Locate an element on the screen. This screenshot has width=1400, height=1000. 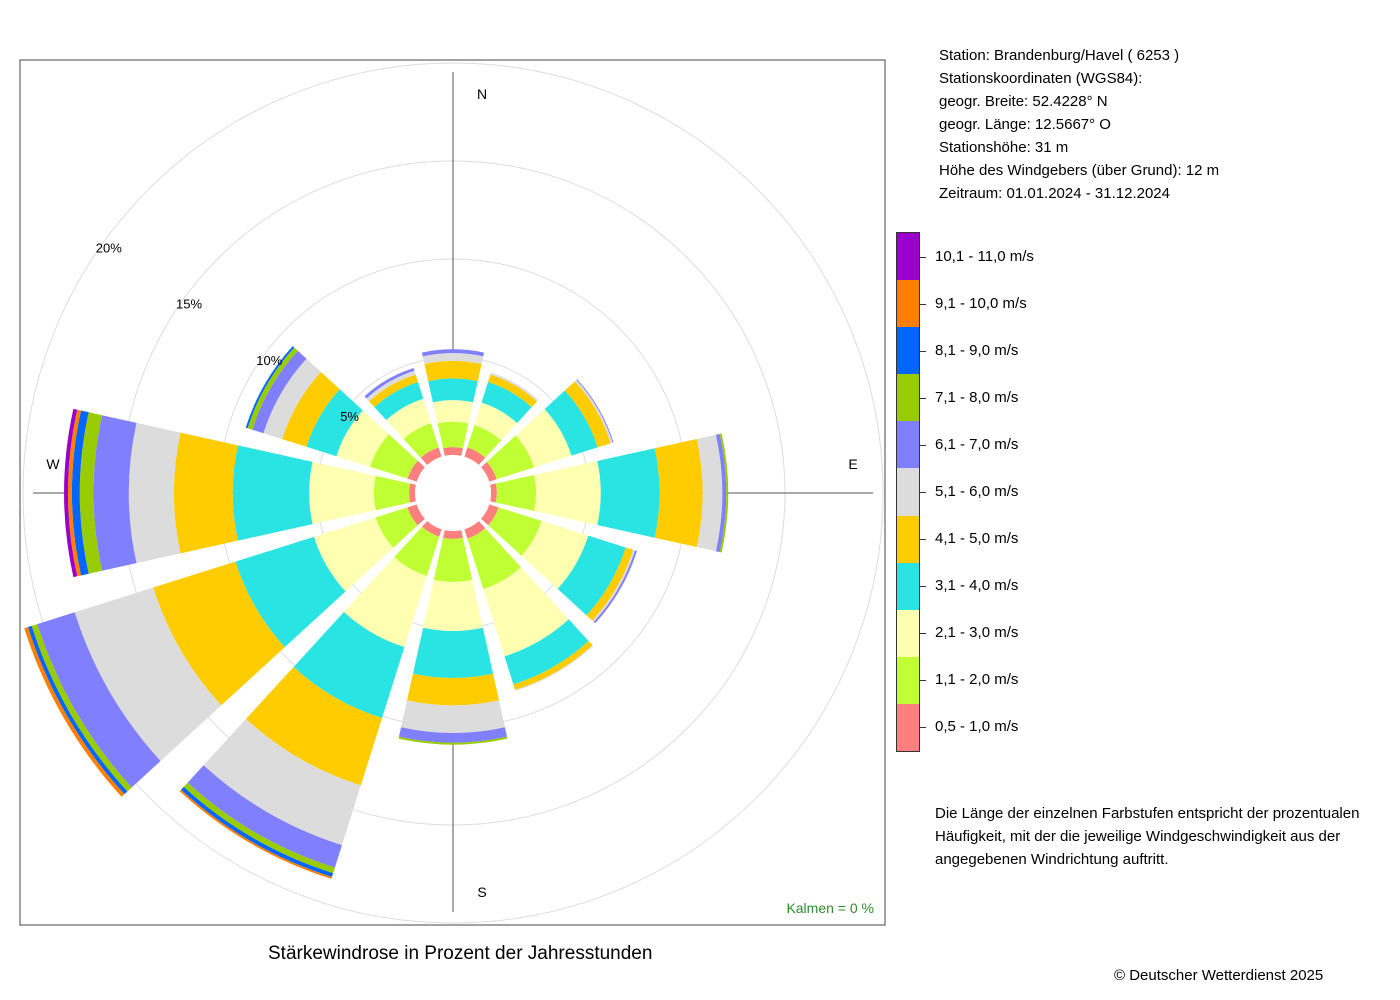
anemometer-height: Höhe des Windgebers (über Grund): 12 m is located at coordinates (1079, 170).